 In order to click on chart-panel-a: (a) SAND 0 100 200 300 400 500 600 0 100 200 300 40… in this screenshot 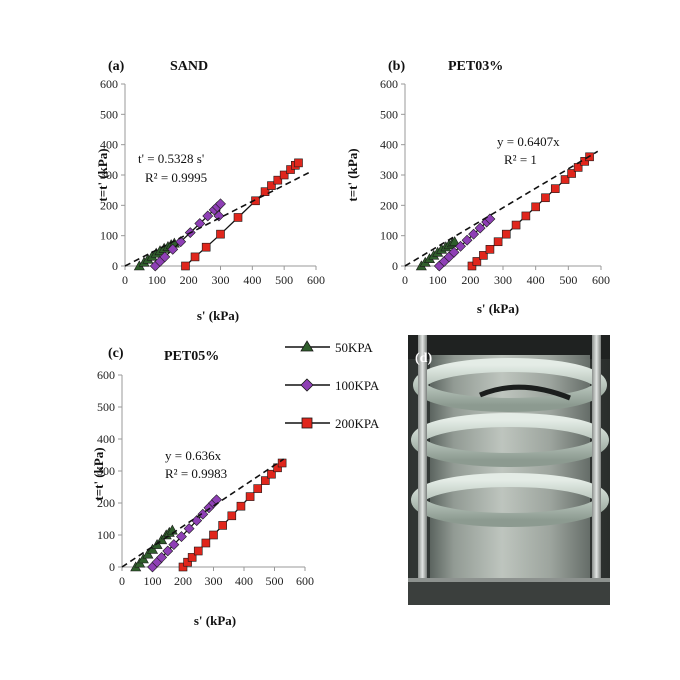, I will do `click(210, 191)`.